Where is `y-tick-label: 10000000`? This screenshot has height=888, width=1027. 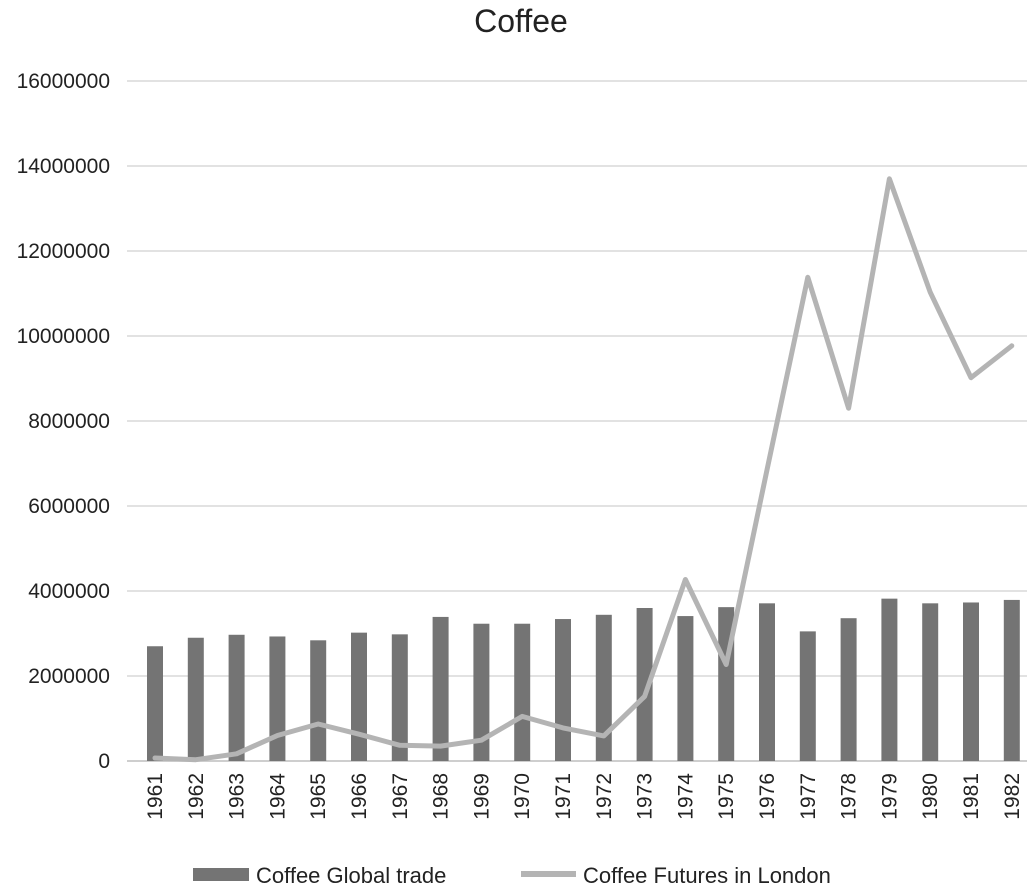
y-tick-label: 10000000 is located at coordinates (63, 336).